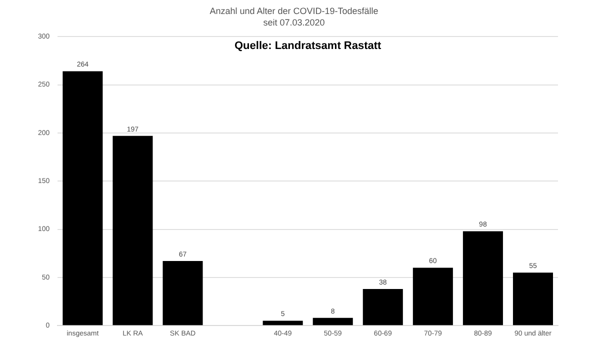  Describe the element at coordinates (294, 23) in the screenshot. I see `chart-subtitle: seit 07.03.2020` at that location.